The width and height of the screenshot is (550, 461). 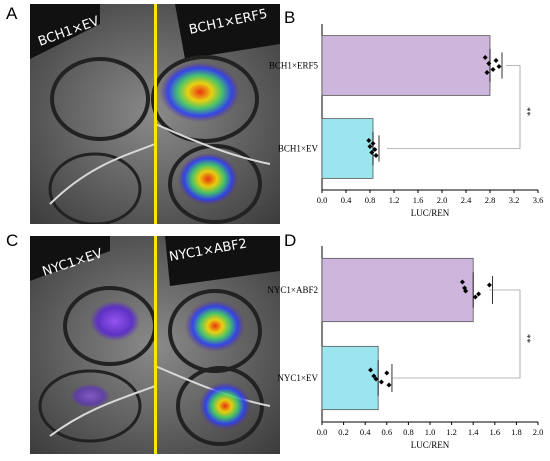 What do you see at coordinates (538, 200) in the screenshot?
I see `x-tick-label: 3.6` at bounding box center [538, 200].